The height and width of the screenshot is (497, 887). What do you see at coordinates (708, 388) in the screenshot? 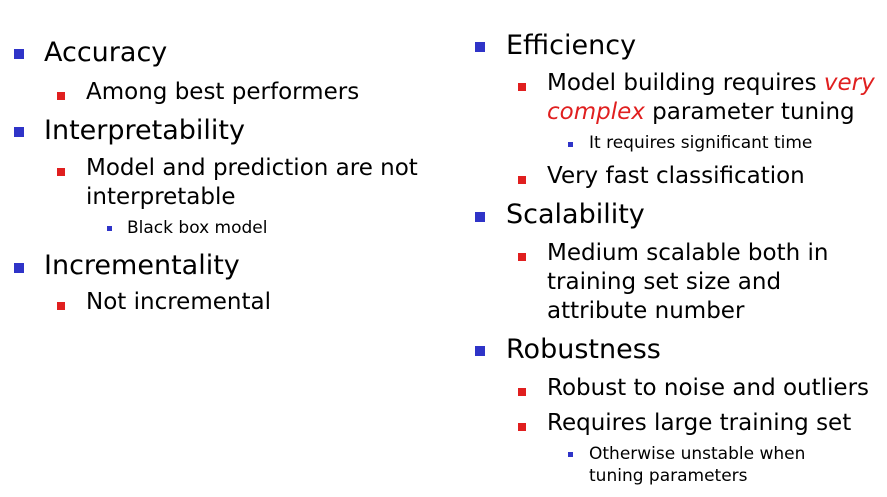
I see `robustness-detail-1: Robust to noise and outliers` at bounding box center [708, 388].